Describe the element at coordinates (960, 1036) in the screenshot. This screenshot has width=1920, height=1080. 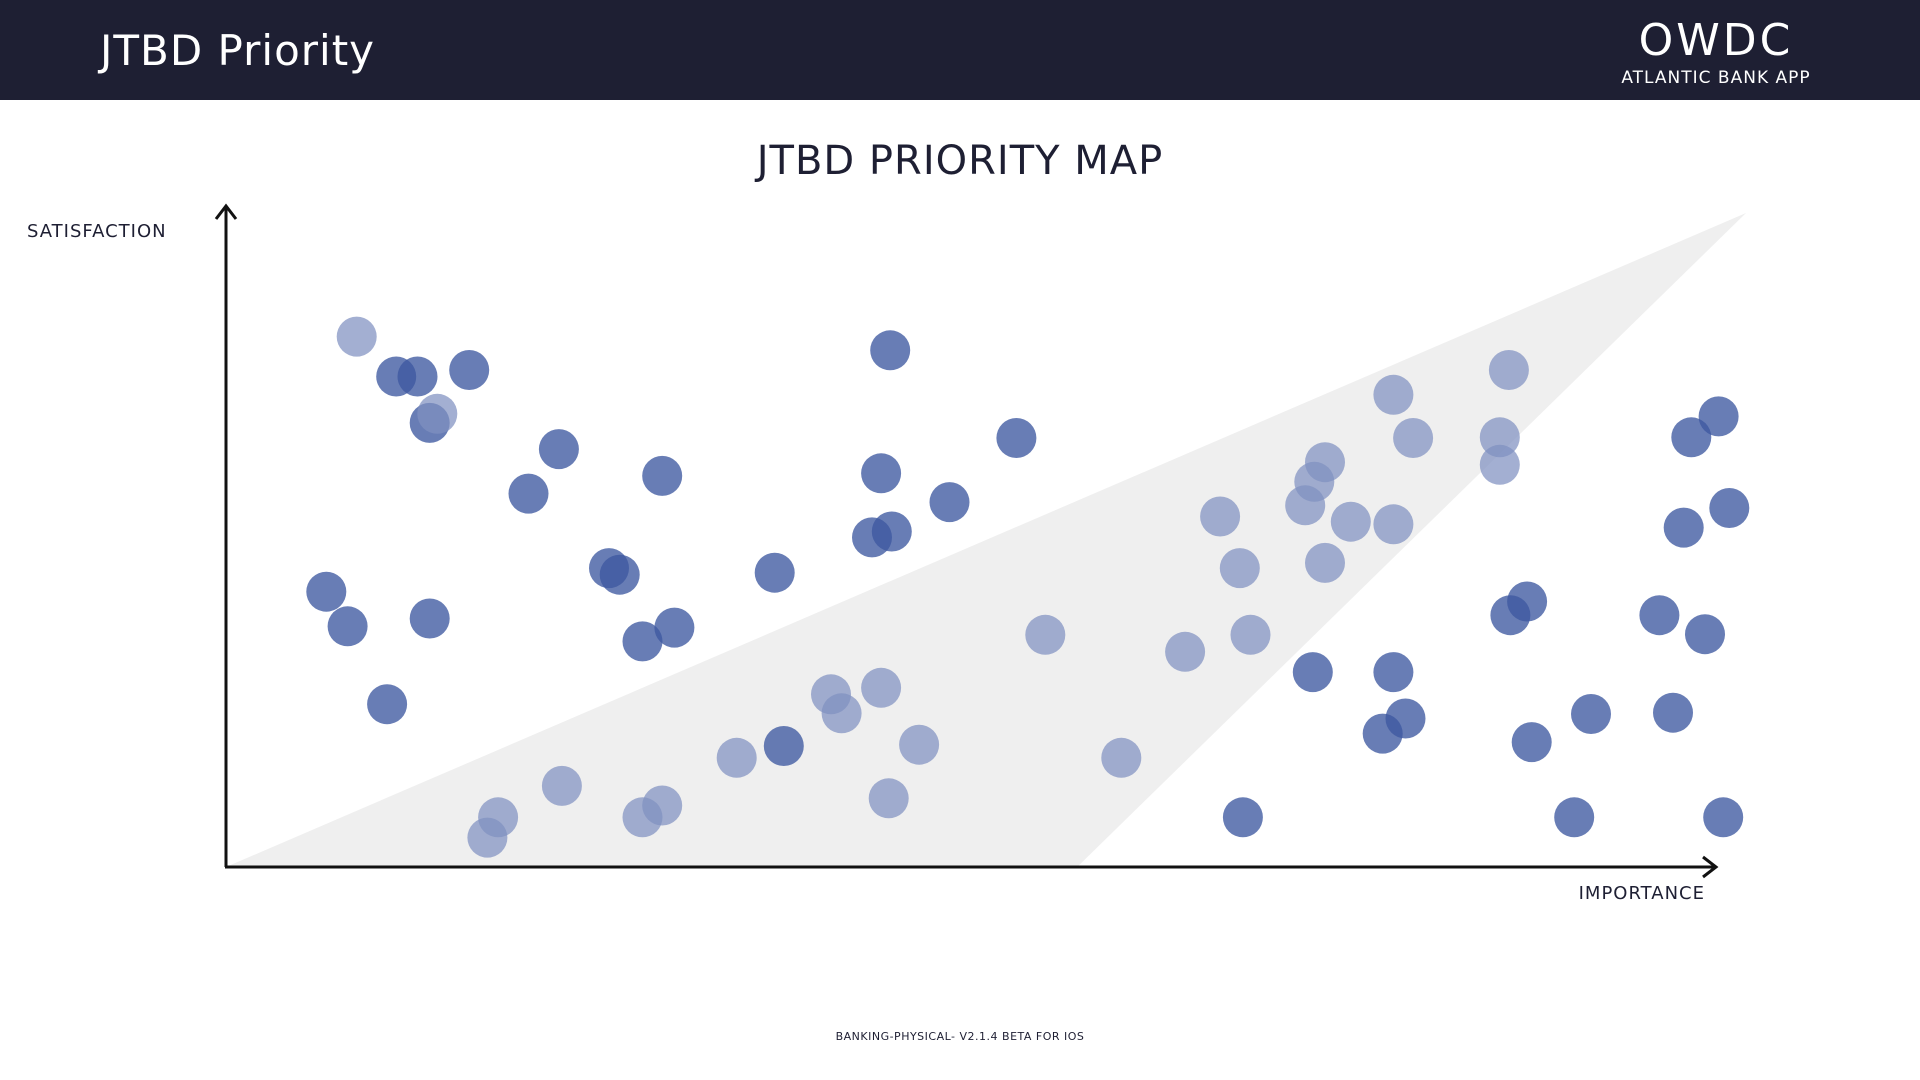
I see `footer-version: BANKING-PHYSICAL- V2.1.4 BETA FOR IOS` at that location.